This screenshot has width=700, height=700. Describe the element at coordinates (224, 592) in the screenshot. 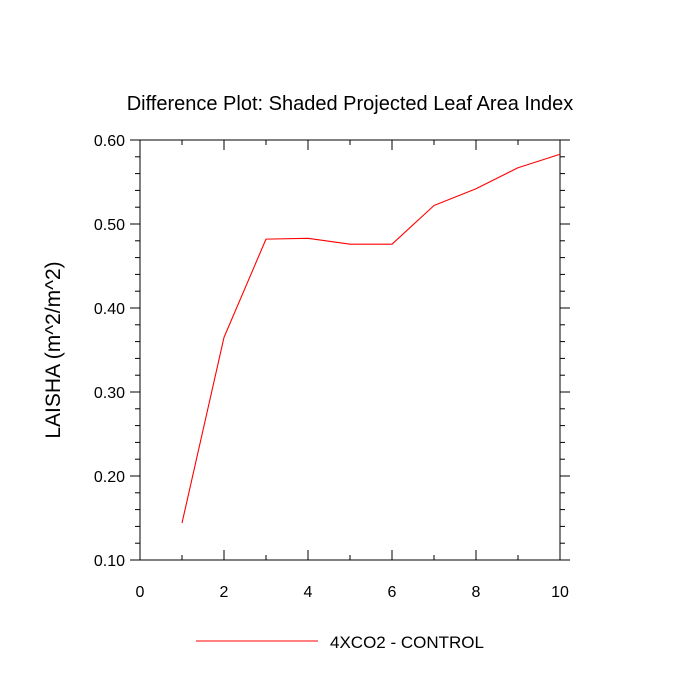

I see `x-tick-label: 2` at that location.